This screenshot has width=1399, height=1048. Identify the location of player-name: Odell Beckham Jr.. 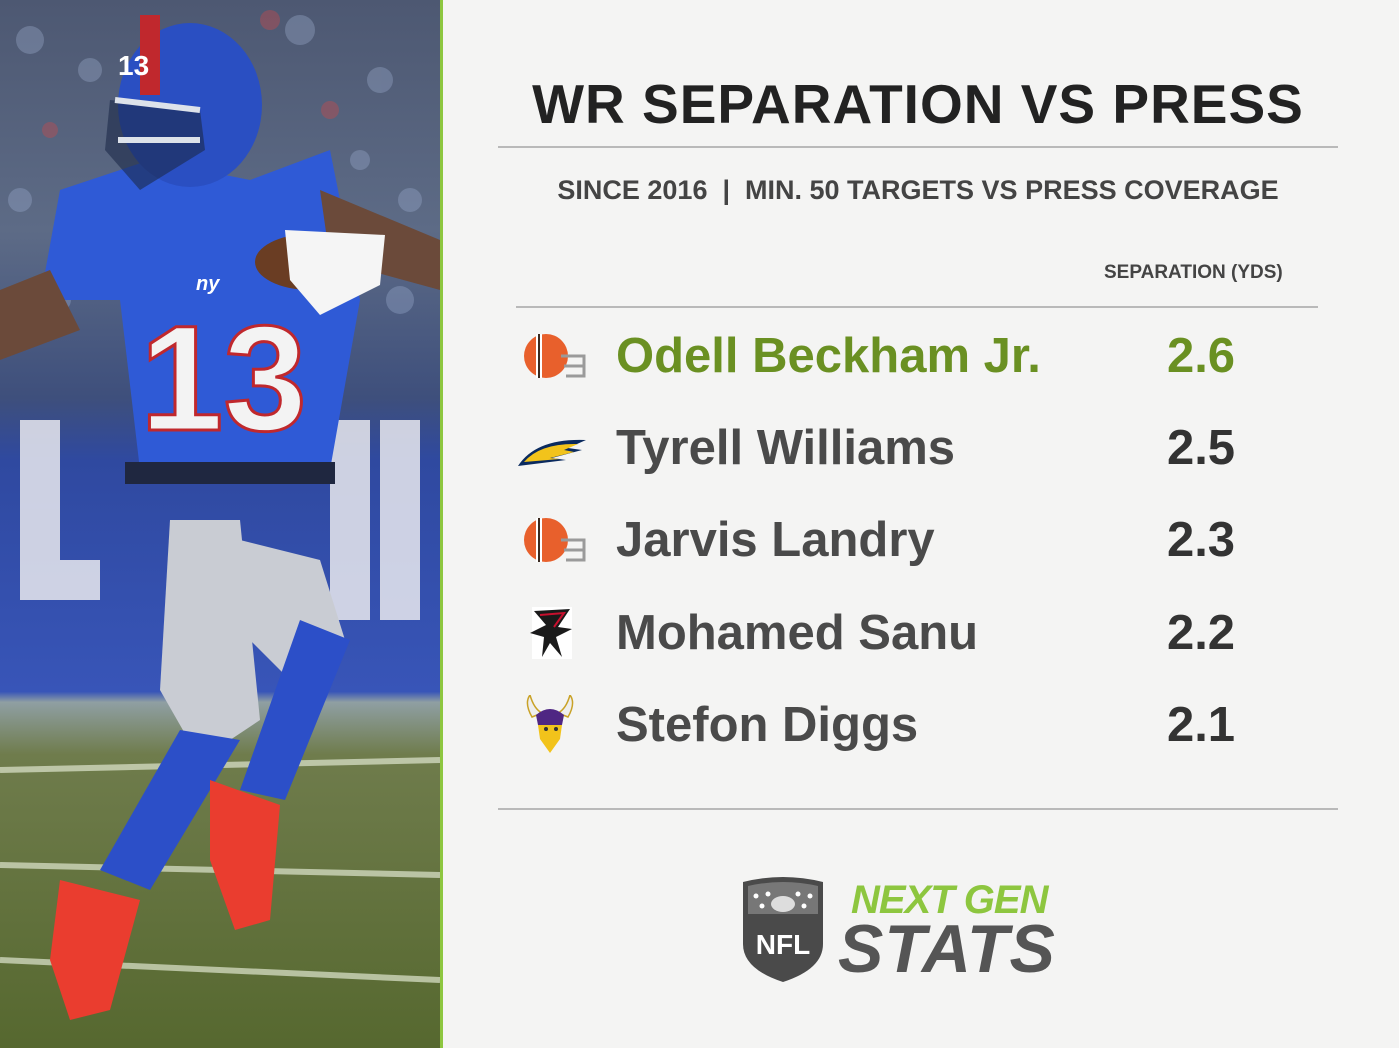
(828, 356).